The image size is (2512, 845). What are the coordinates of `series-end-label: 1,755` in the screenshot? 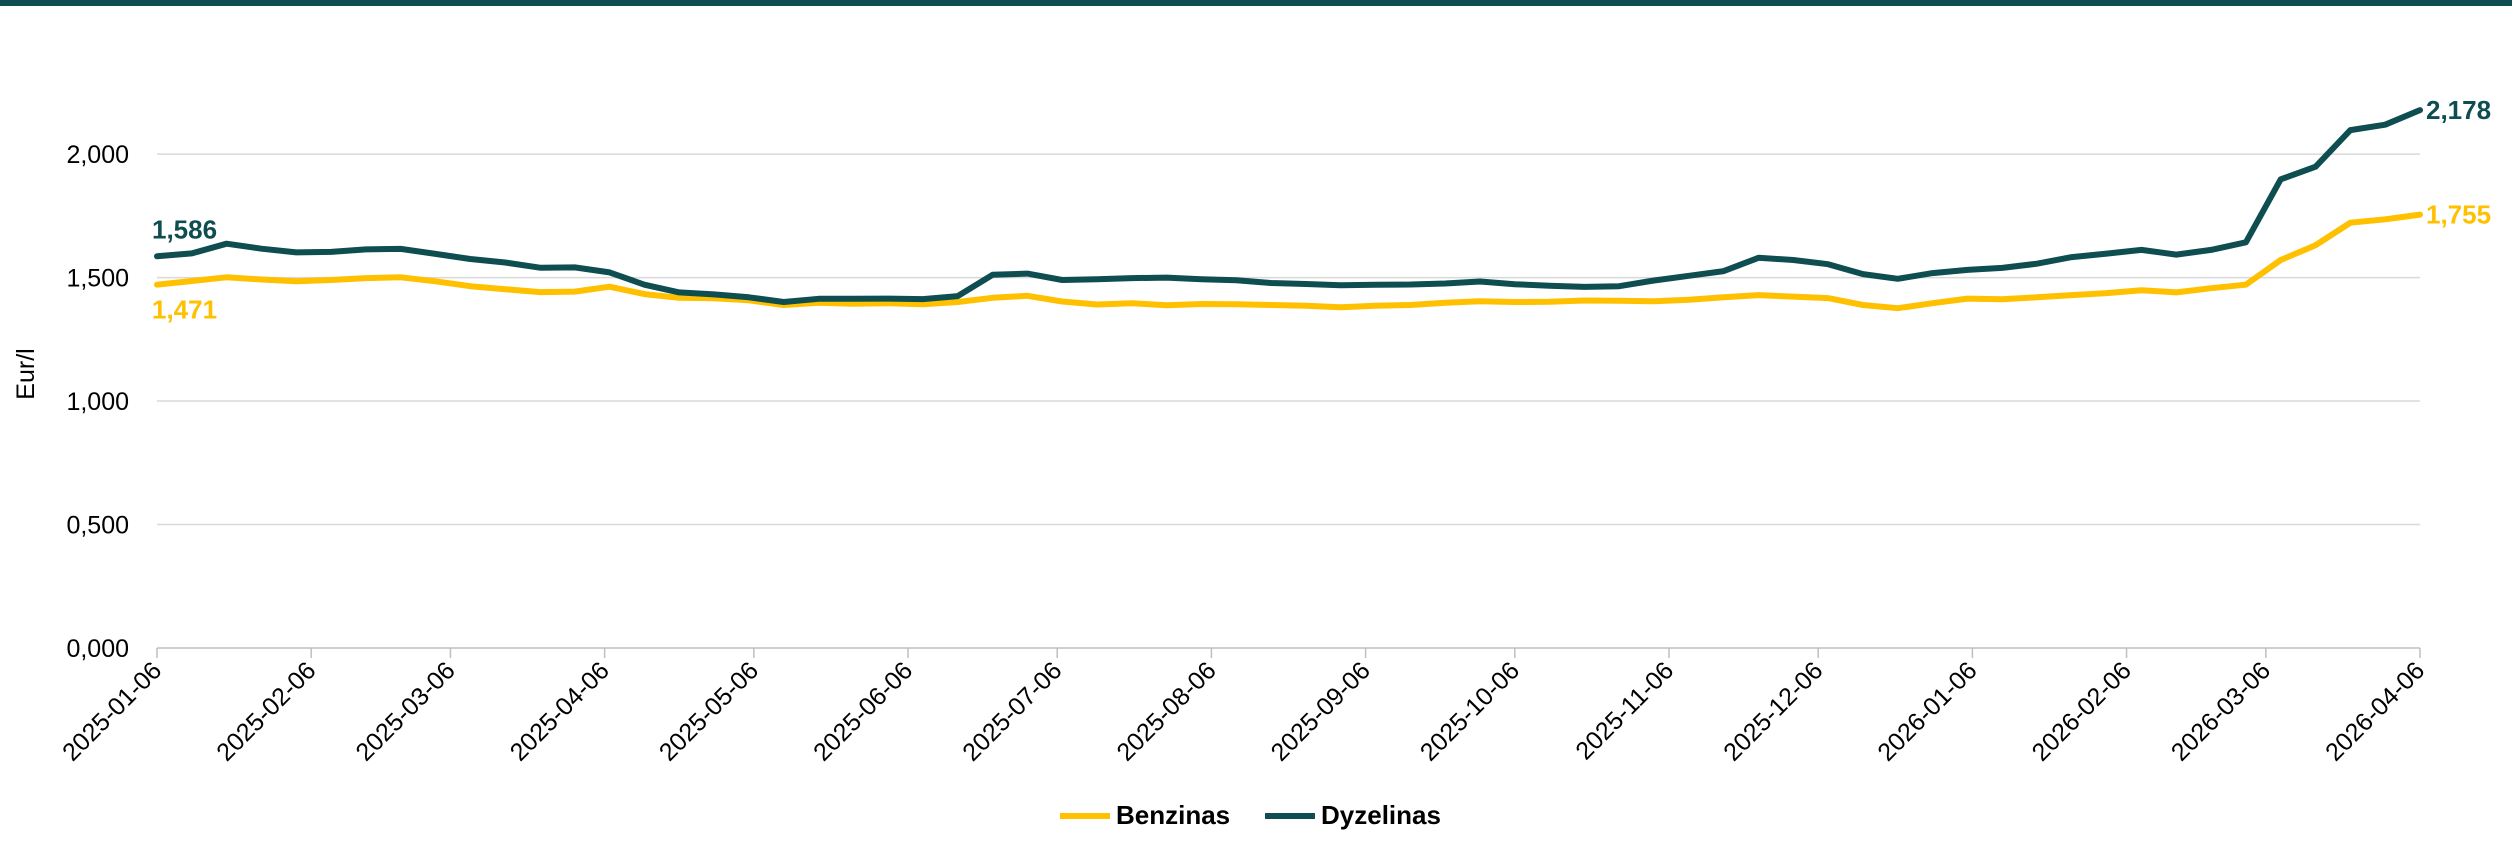 It's located at (2458, 215).